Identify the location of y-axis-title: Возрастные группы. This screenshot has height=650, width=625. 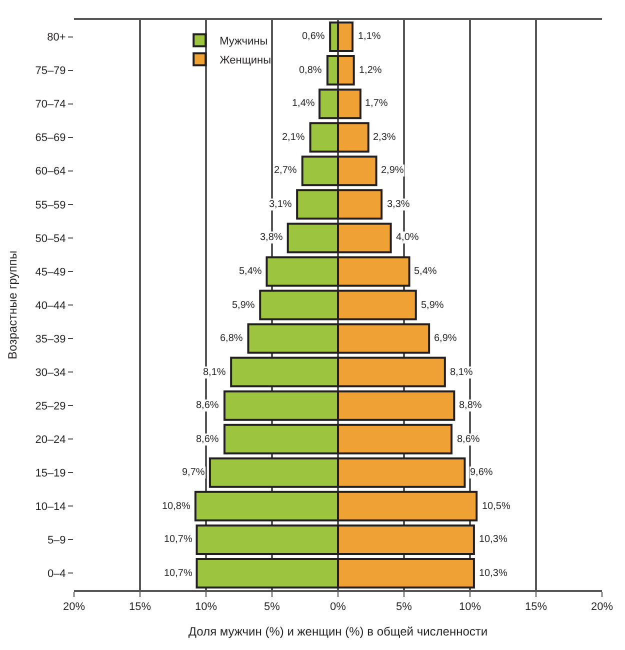
(13, 305).